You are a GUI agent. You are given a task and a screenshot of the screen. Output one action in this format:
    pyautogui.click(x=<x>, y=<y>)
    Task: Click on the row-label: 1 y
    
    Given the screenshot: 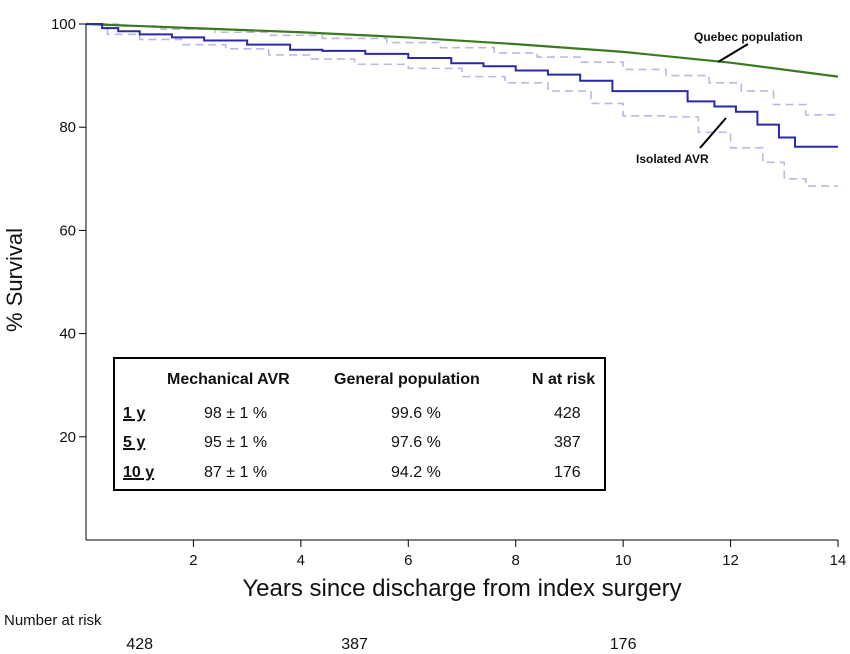 What is the action you would take?
    pyautogui.click(x=134, y=413)
    